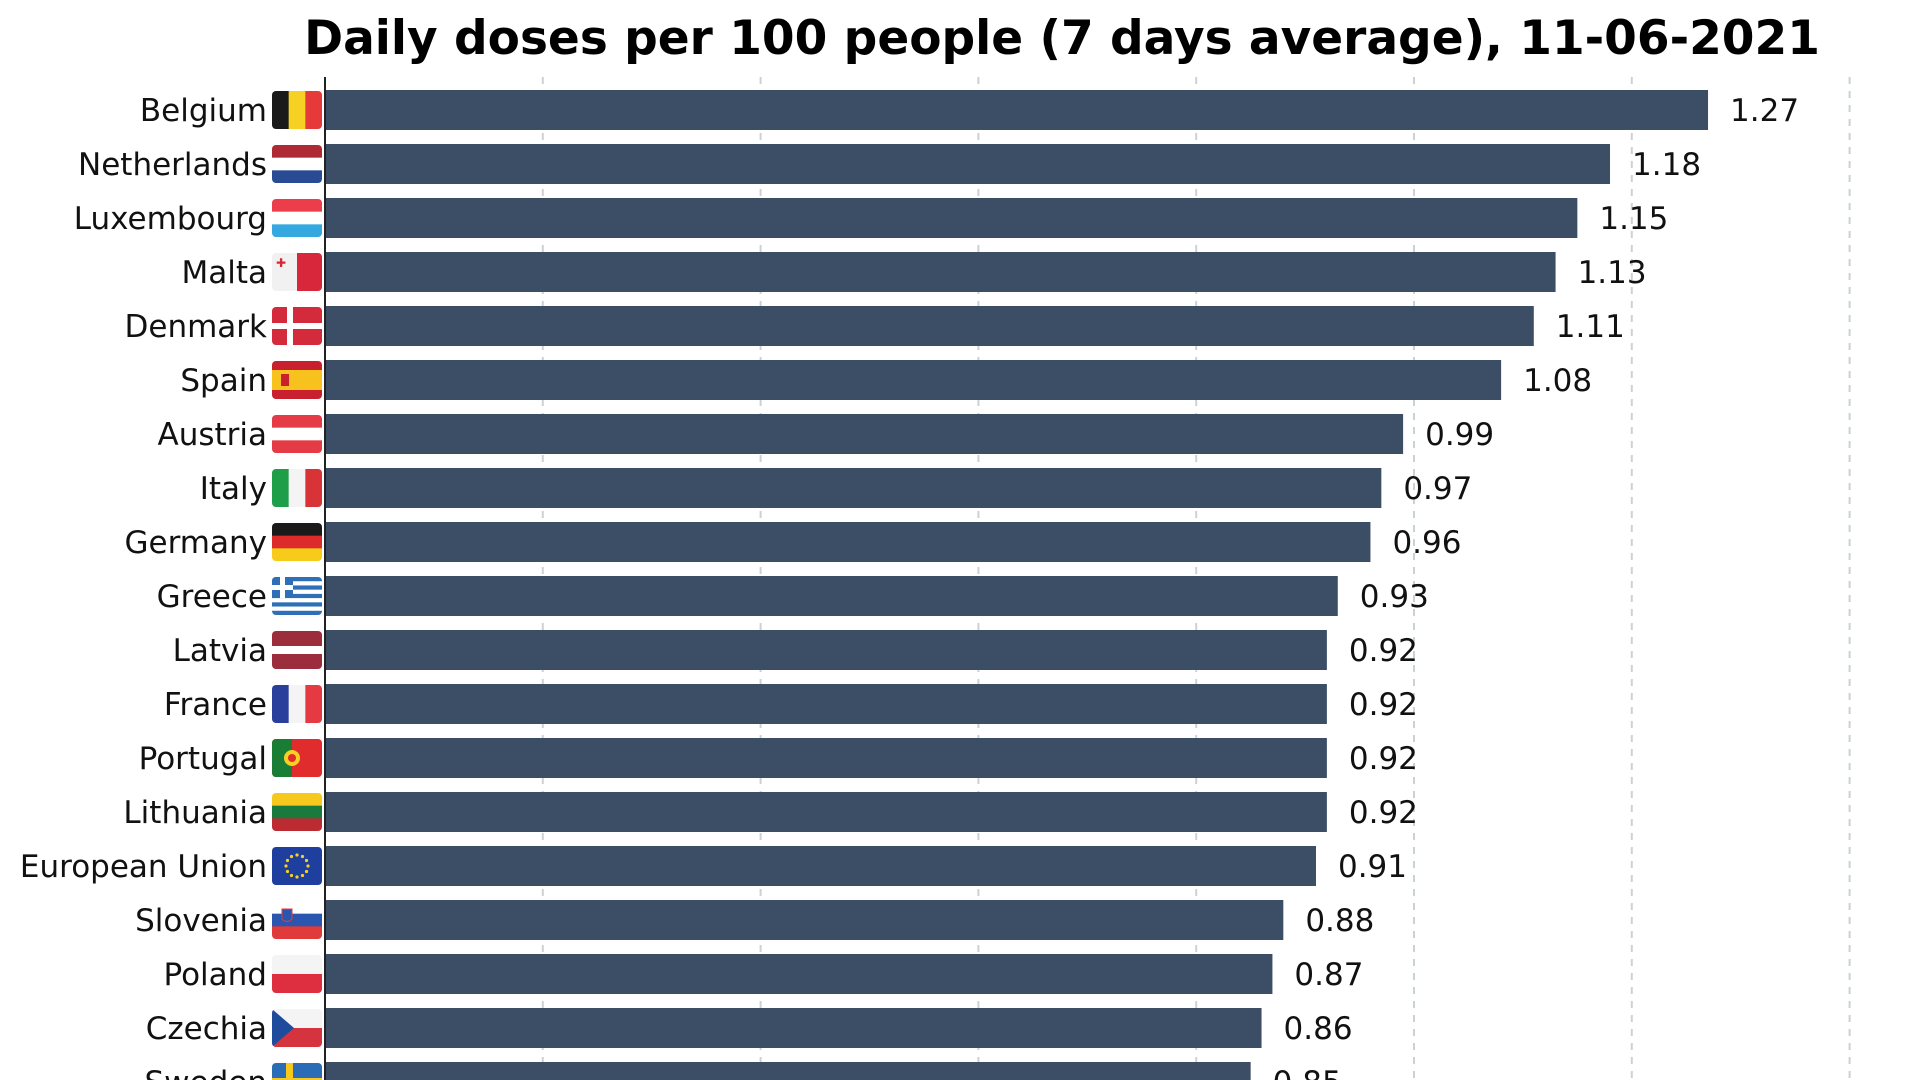 Image resolution: width=1920 pixels, height=1080 pixels. What do you see at coordinates (297, 1071) in the screenshot?
I see `flag-sweden-icon` at bounding box center [297, 1071].